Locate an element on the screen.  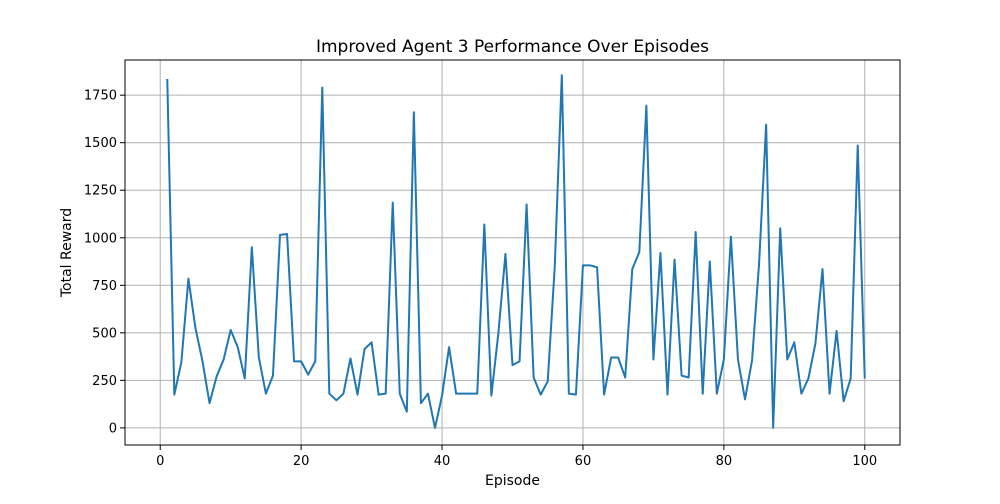
x-tick-label: 20 is located at coordinates (301, 461).